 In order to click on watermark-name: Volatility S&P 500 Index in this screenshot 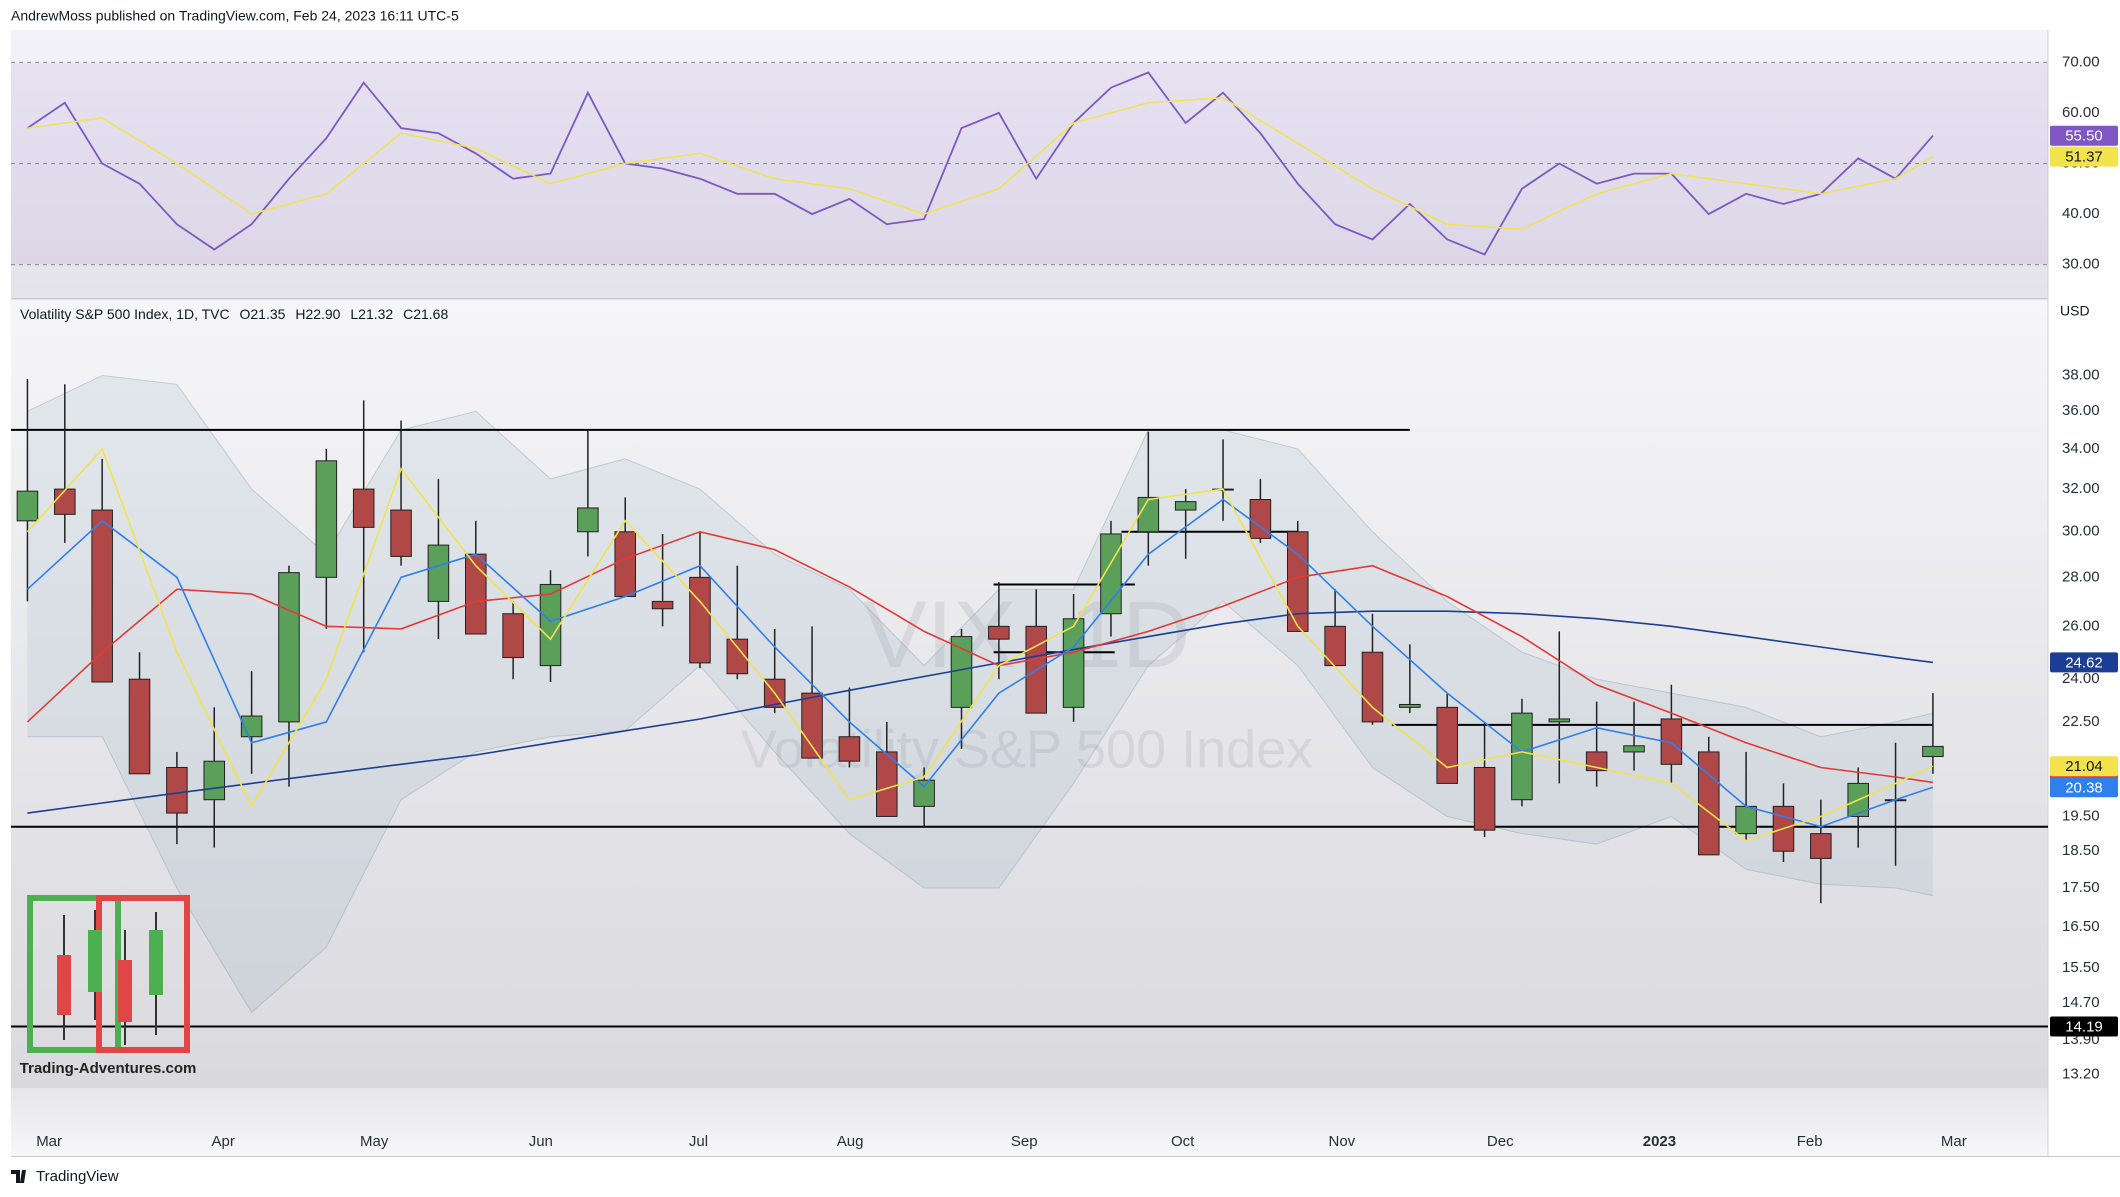, I will do `click(1027, 749)`.